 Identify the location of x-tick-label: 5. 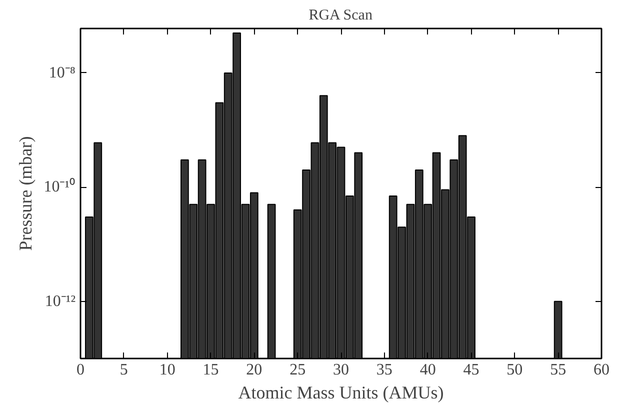
(124, 370).